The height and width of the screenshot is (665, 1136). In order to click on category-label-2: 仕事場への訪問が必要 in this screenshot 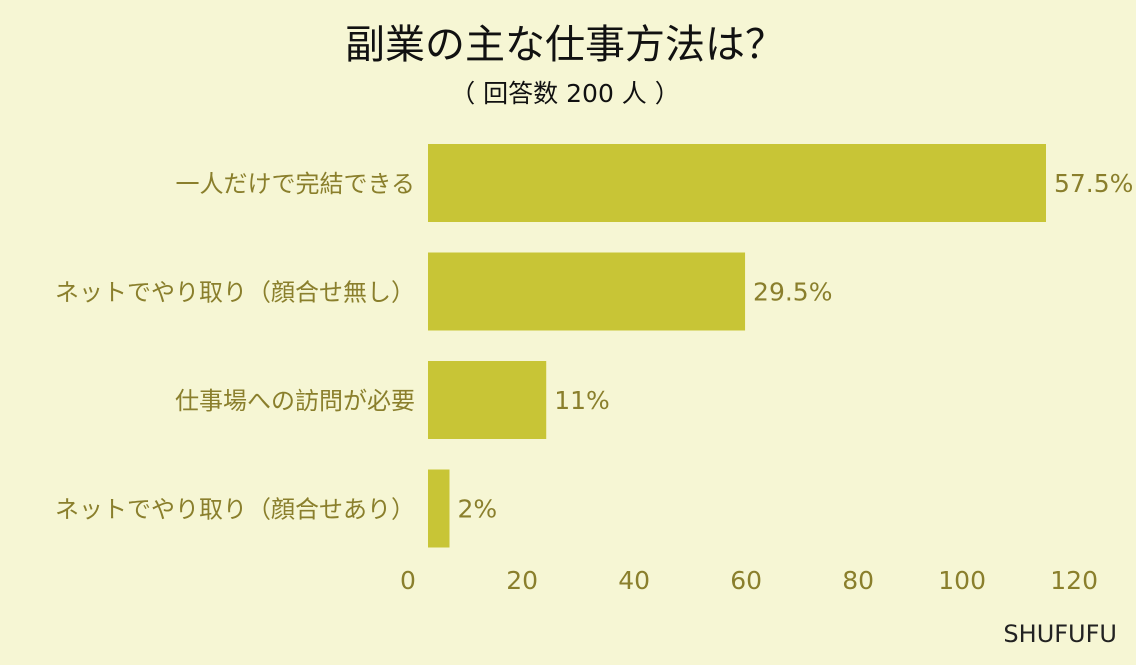, I will do `click(295, 401)`.